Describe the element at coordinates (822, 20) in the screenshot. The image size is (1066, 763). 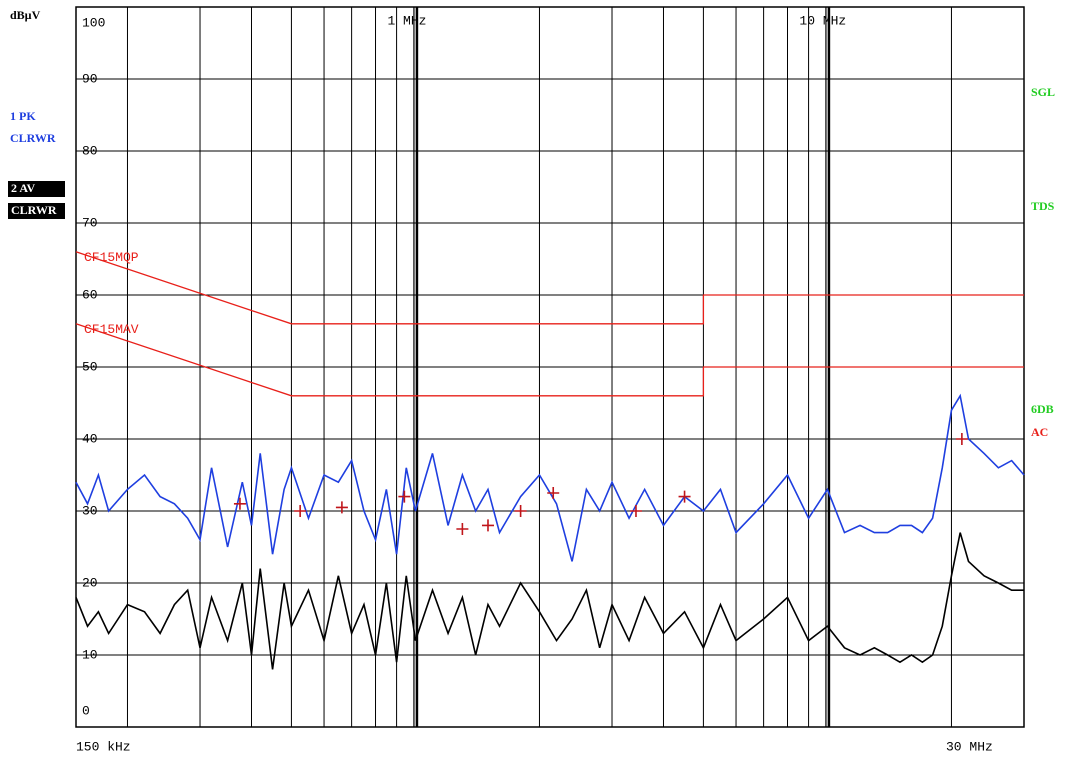
I see `x-tick-label: 10 MHz` at that location.